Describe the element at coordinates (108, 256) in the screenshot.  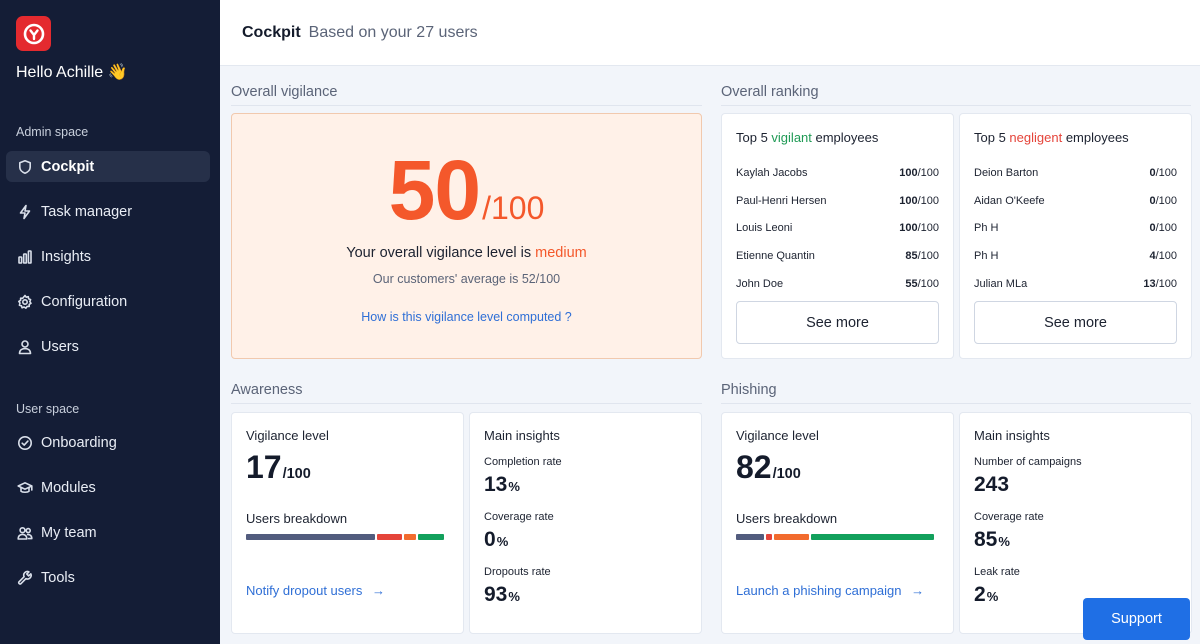
I see `sidebar-item-insights: Insights` at that location.